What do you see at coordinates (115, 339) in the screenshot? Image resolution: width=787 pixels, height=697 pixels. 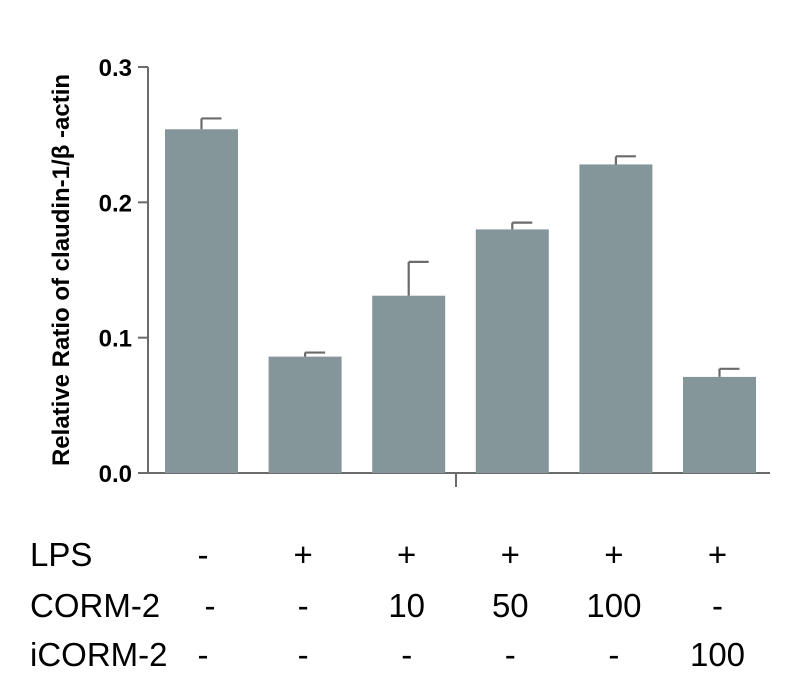 I see `y-tick-label: 0.1` at bounding box center [115, 339].